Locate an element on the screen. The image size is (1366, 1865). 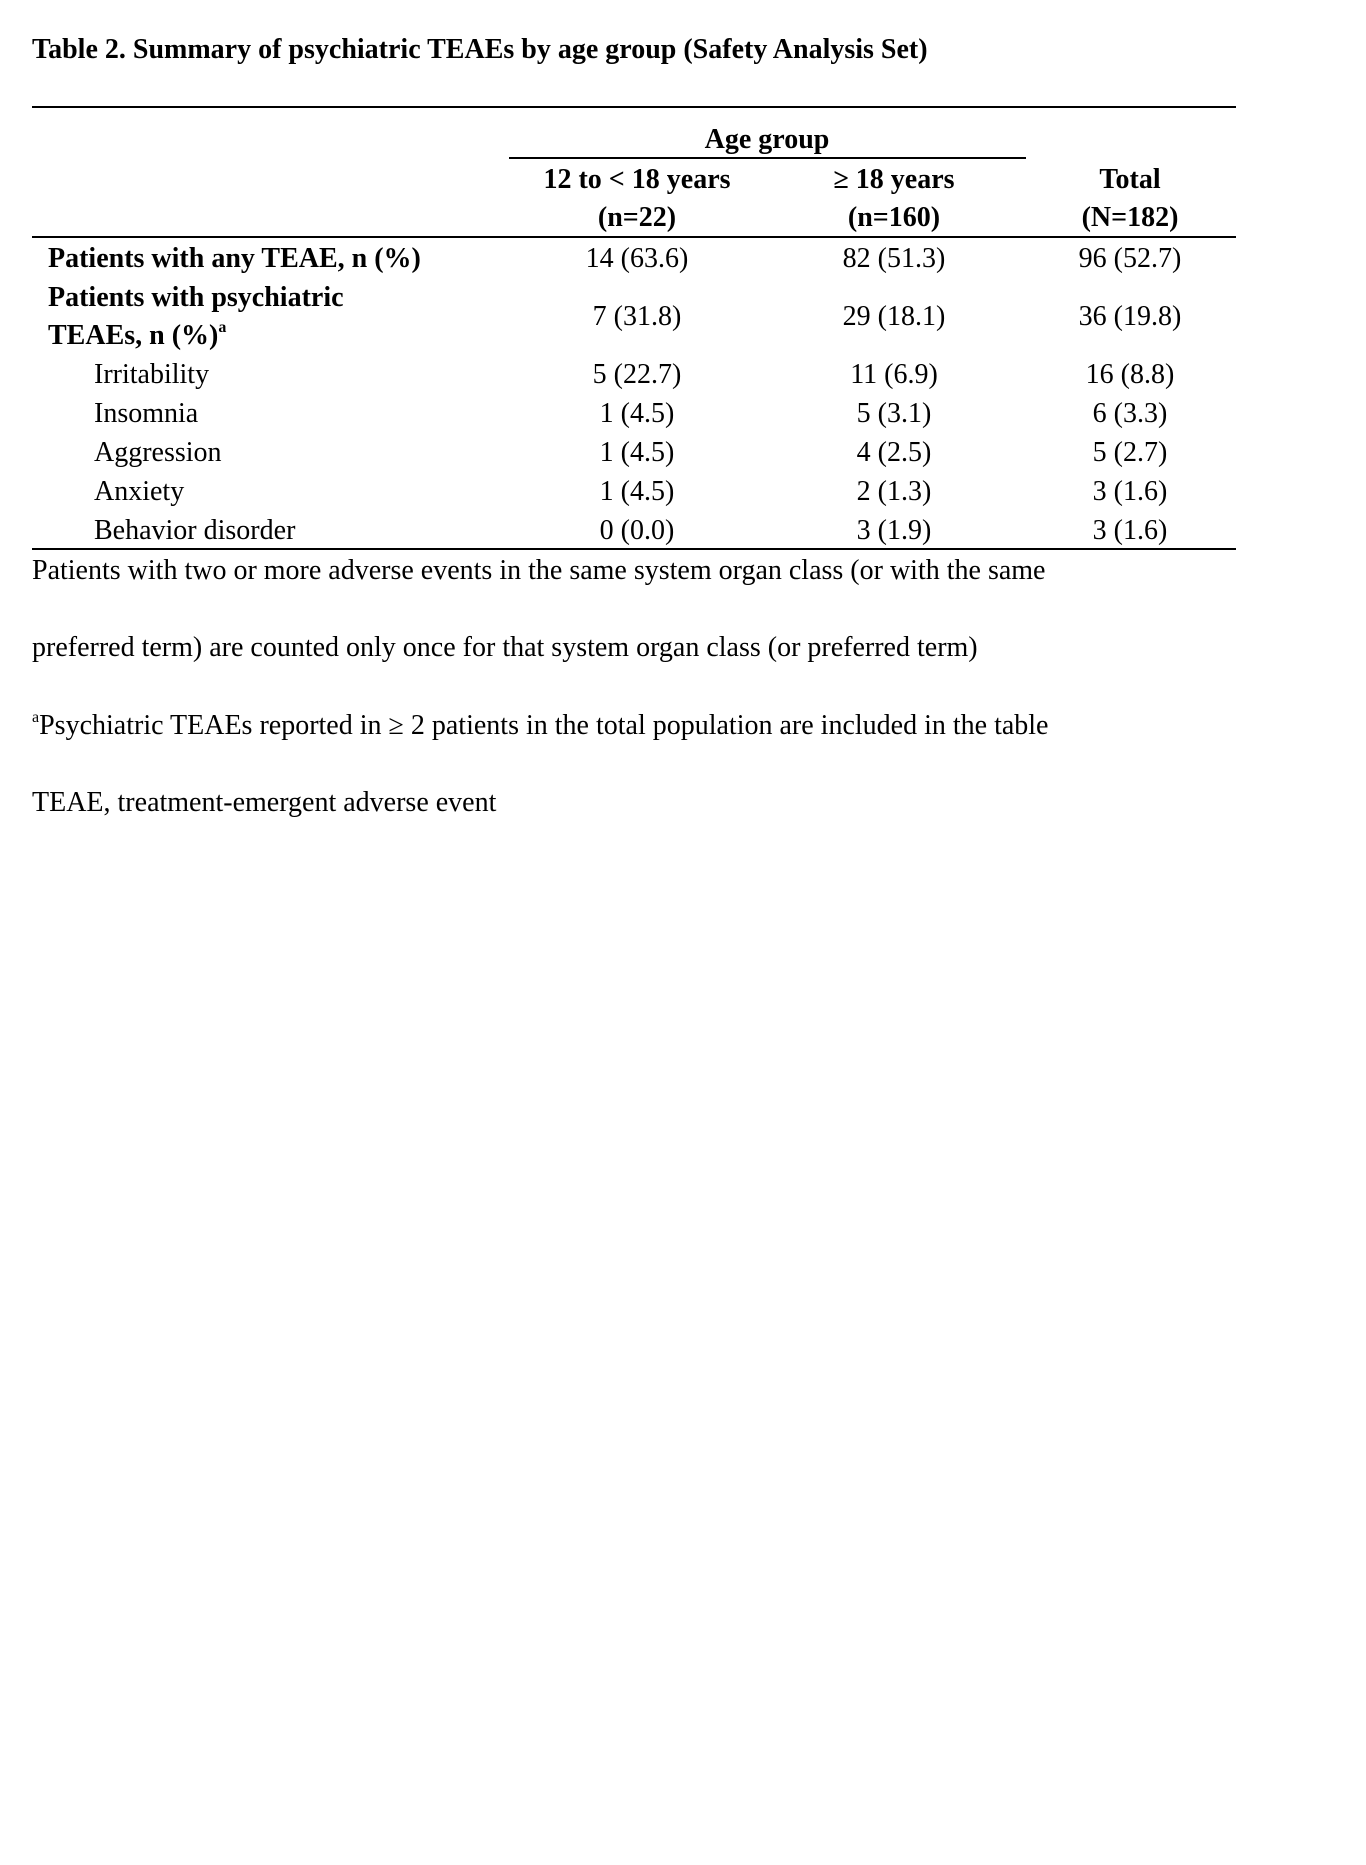
col-n-18plus: (n=160) is located at coordinates (894, 217).